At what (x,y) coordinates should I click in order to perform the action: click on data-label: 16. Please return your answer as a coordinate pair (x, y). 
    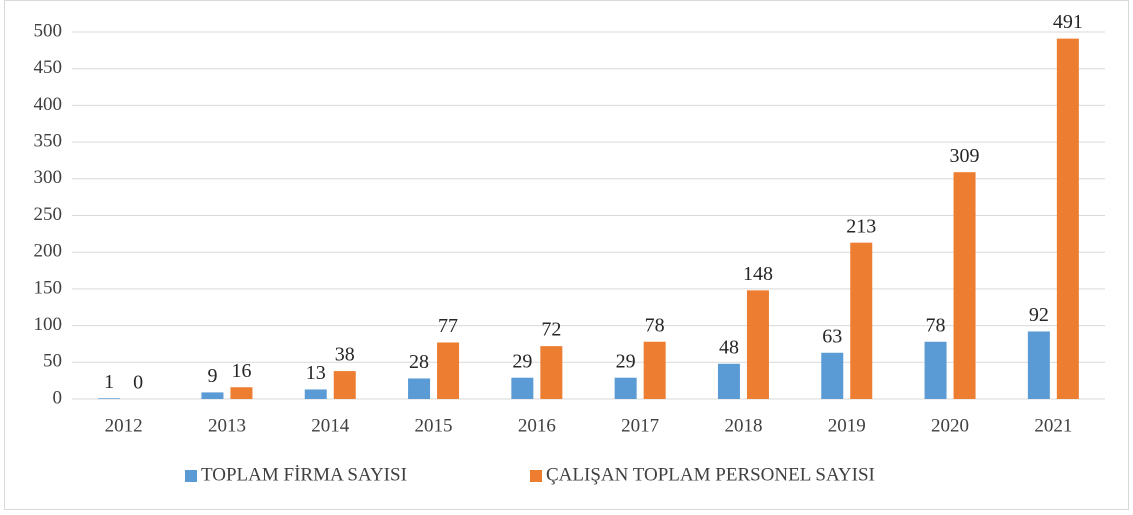
    Looking at the image, I should click on (241, 371).